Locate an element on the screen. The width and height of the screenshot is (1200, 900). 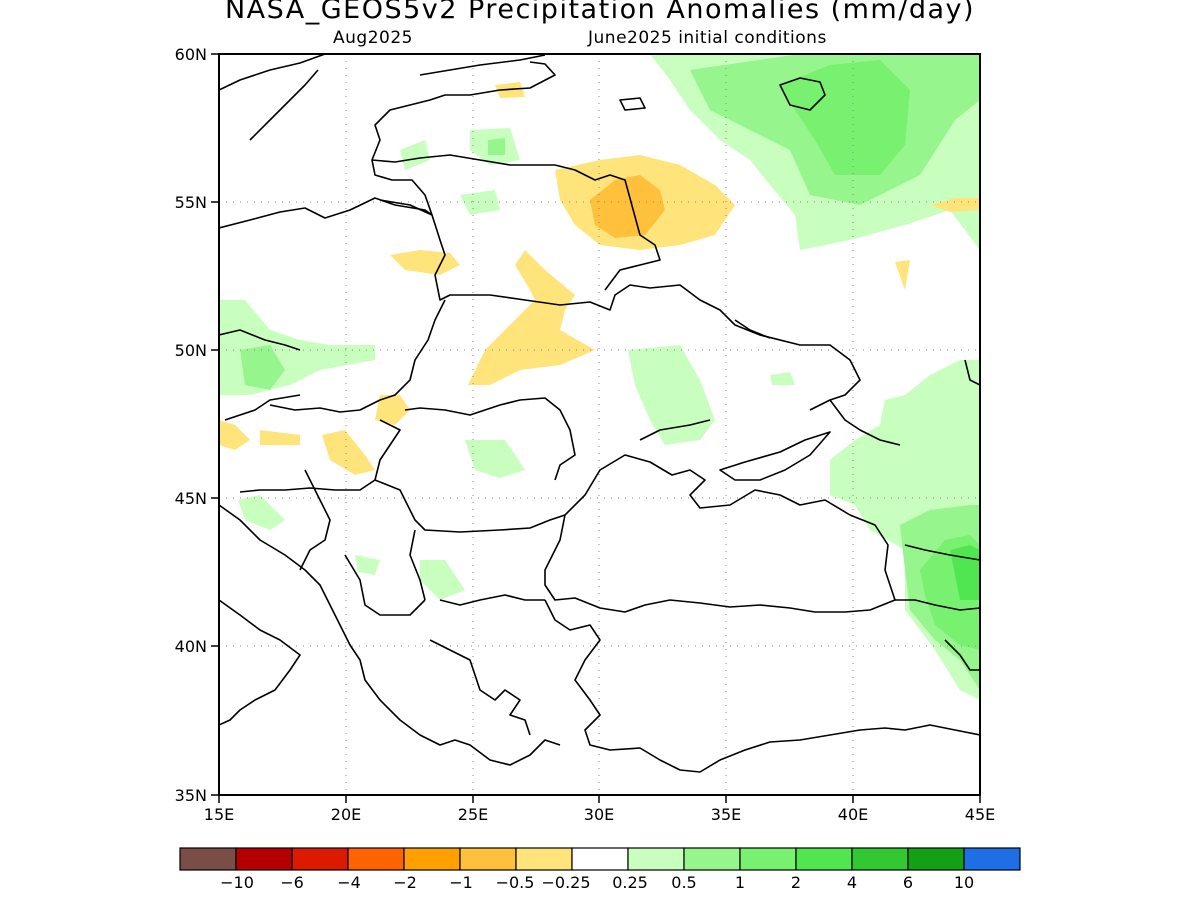
colorbar-tick-label: −0.25 is located at coordinates (565, 882).